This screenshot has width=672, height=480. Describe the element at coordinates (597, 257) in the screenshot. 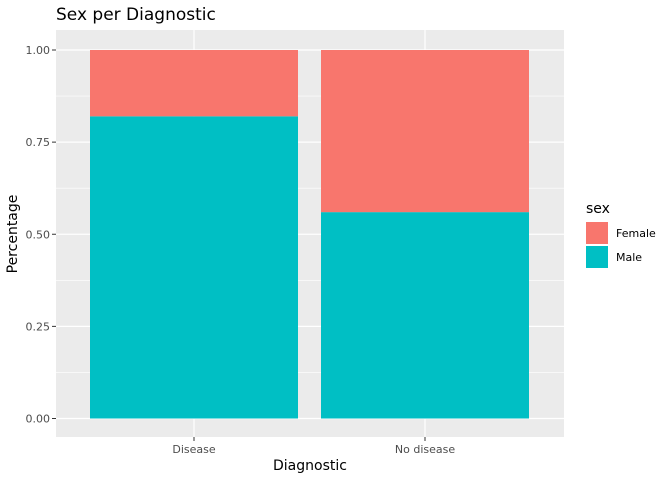

I see `legend-key-male` at that location.